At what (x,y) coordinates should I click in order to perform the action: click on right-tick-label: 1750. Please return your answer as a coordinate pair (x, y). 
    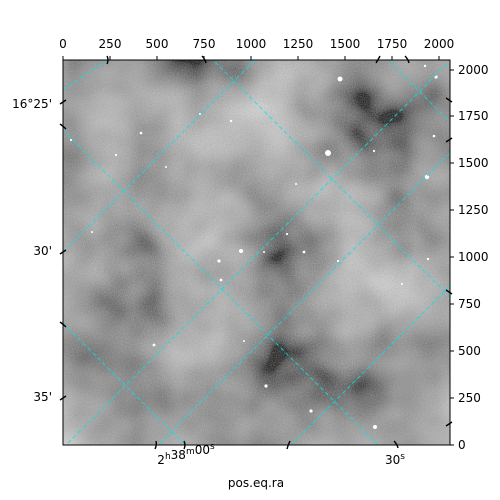
    Looking at the image, I should click on (473, 116).